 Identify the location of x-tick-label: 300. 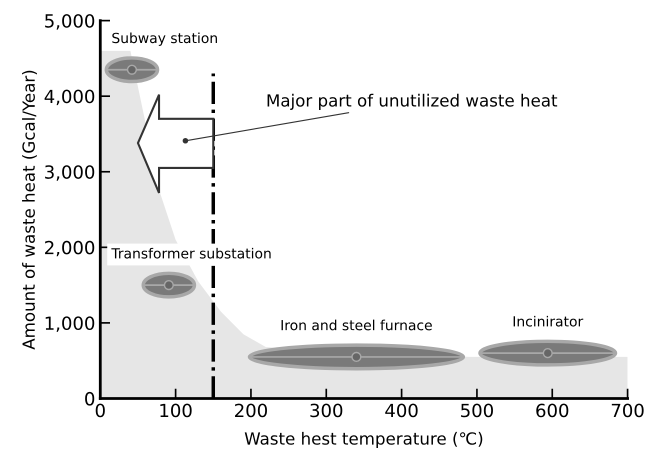
(326, 411).